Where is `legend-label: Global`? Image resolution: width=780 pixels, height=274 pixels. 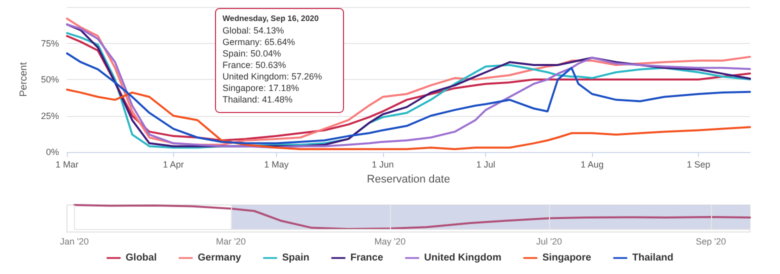 legend-label: Global is located at coordinates (141, 258).